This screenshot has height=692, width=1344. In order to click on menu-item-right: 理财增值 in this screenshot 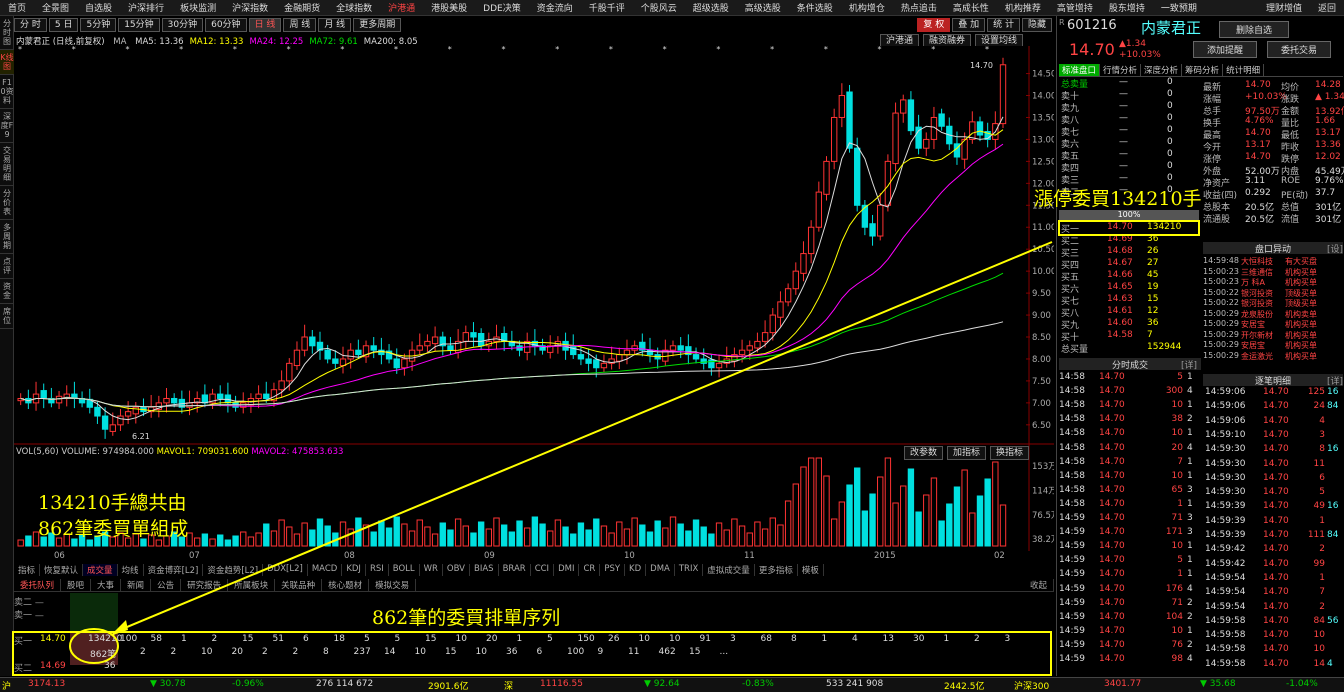, I will do `click(1283, 9)`.